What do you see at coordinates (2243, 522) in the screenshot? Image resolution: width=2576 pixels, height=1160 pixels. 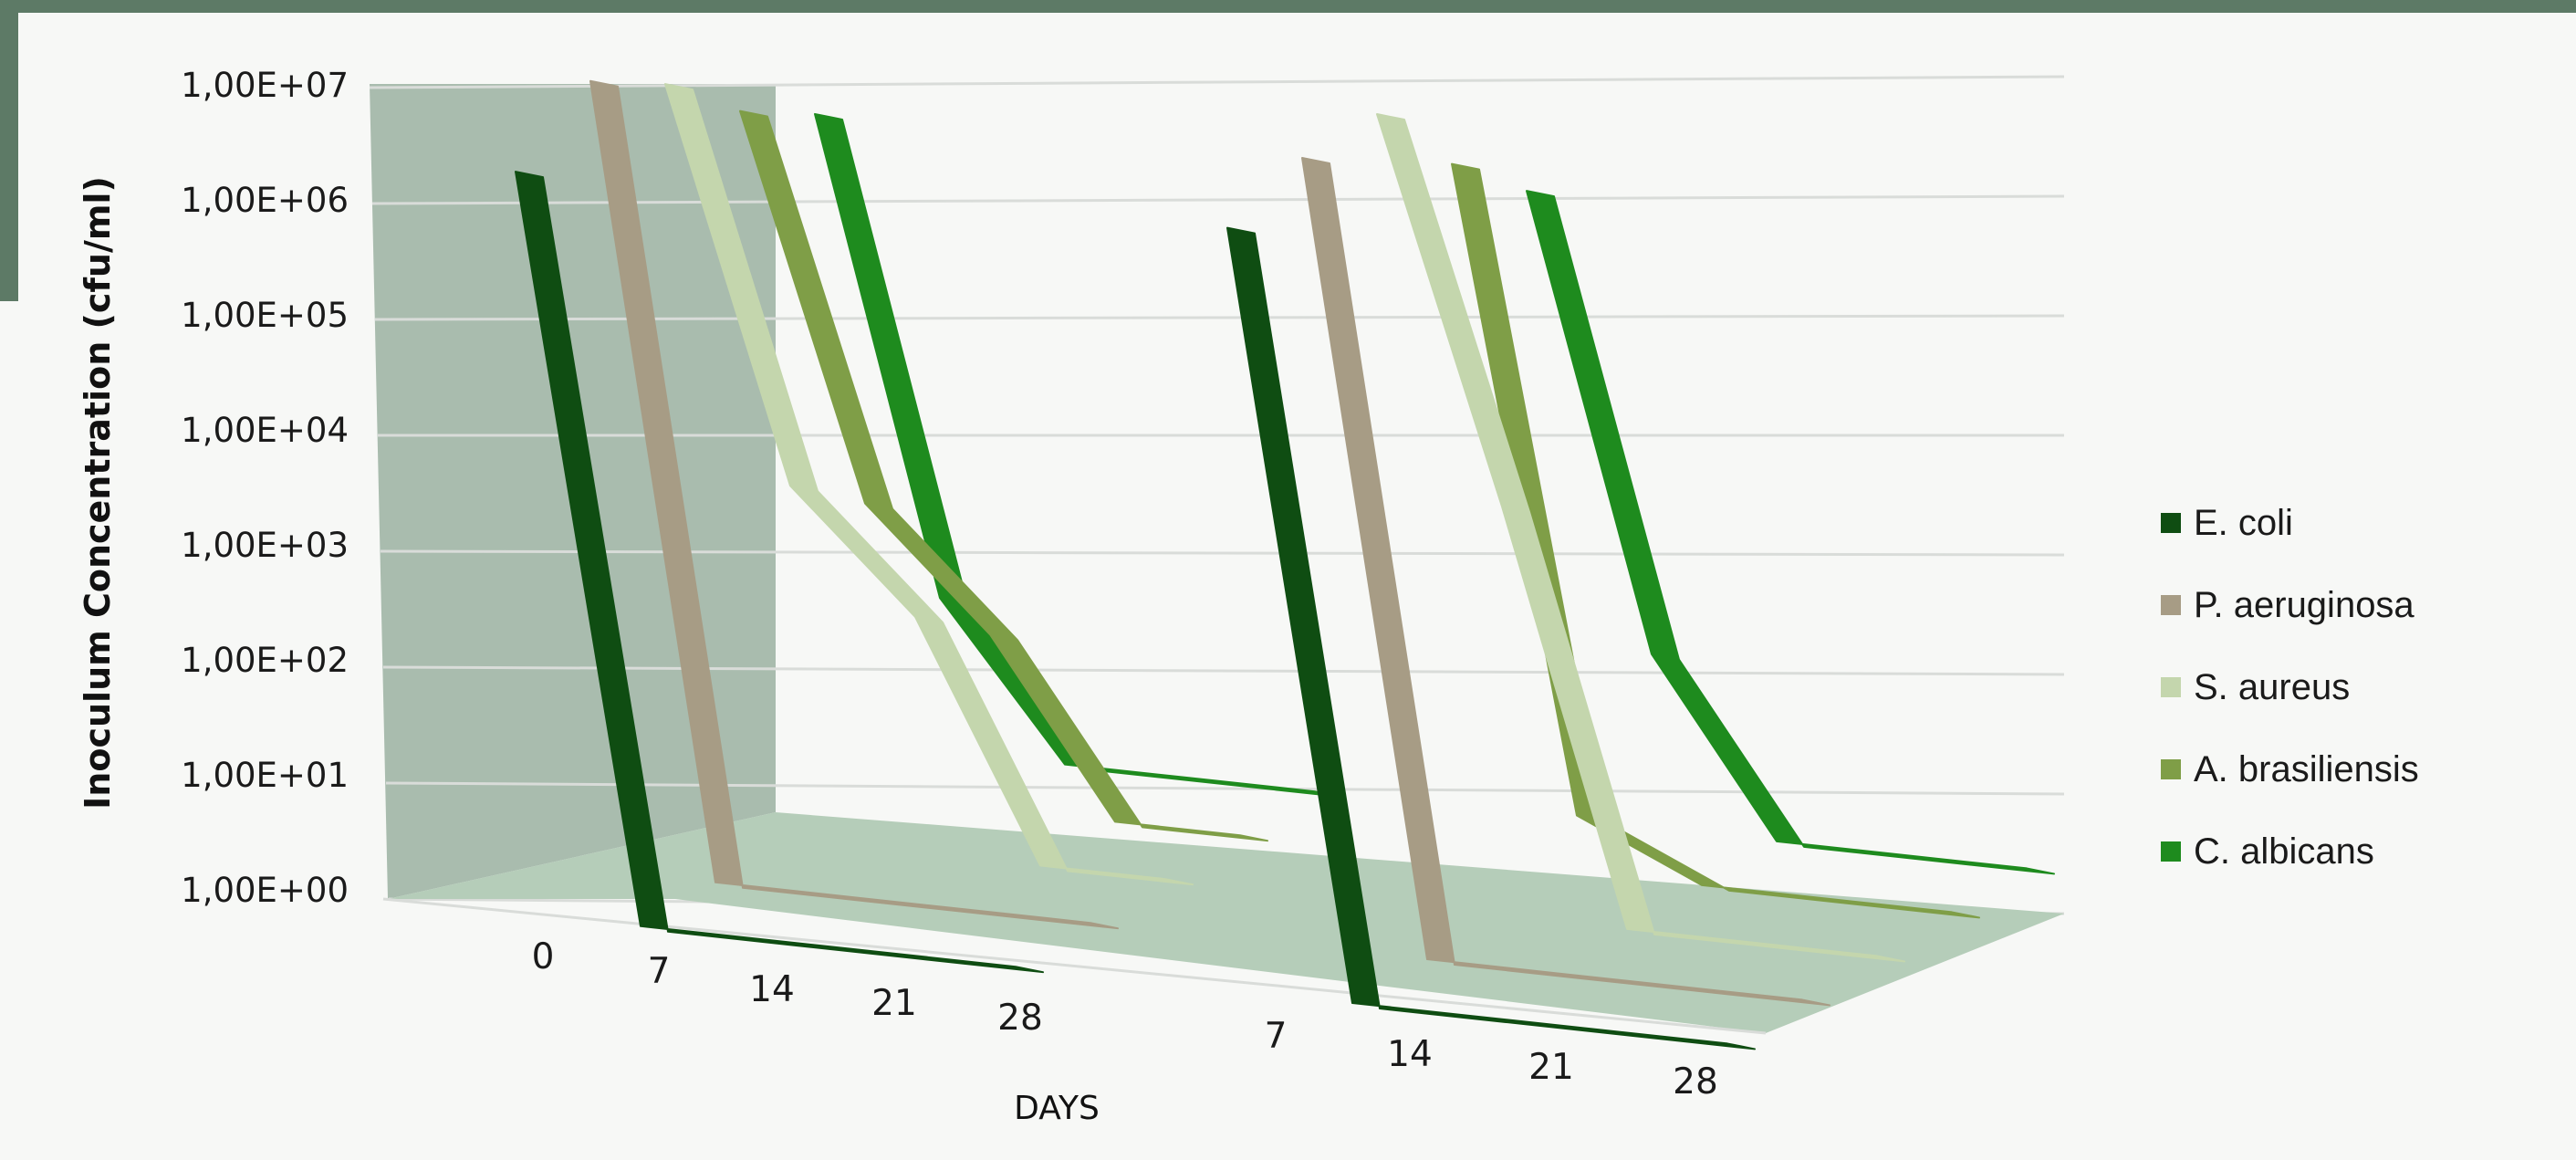 I see `legend-label: E. coli` at bounding box center [2243, 522].